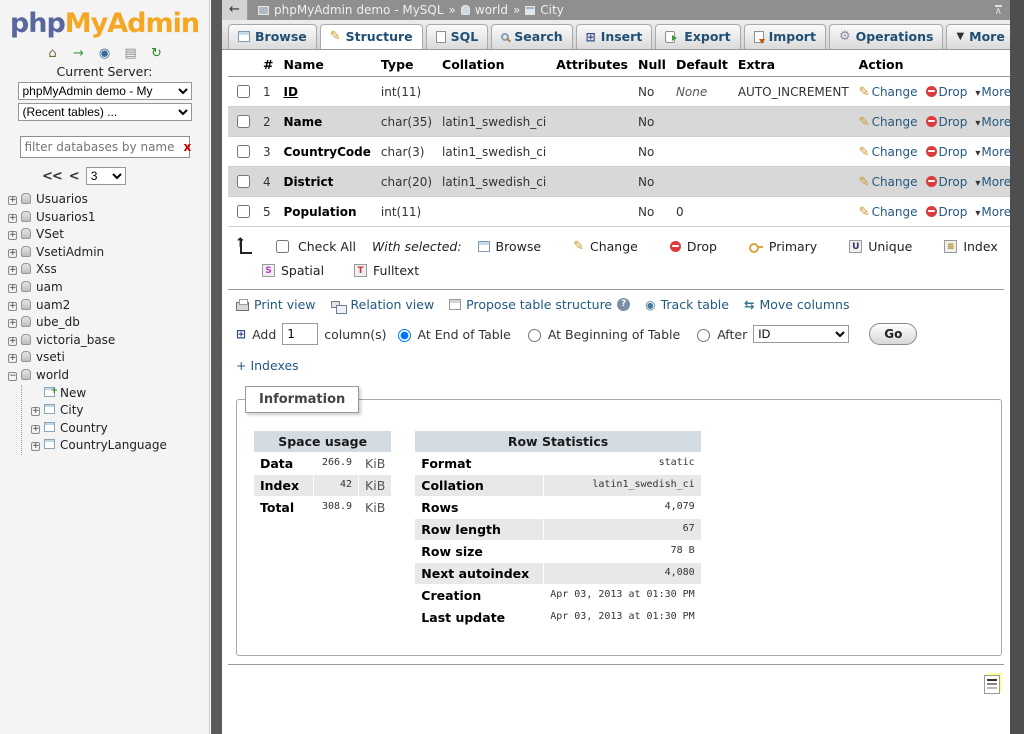  What do you see at coordinates (72, 410) in the screenshot?
I see `tree-item-label: City` at bounding box center [72, 410].